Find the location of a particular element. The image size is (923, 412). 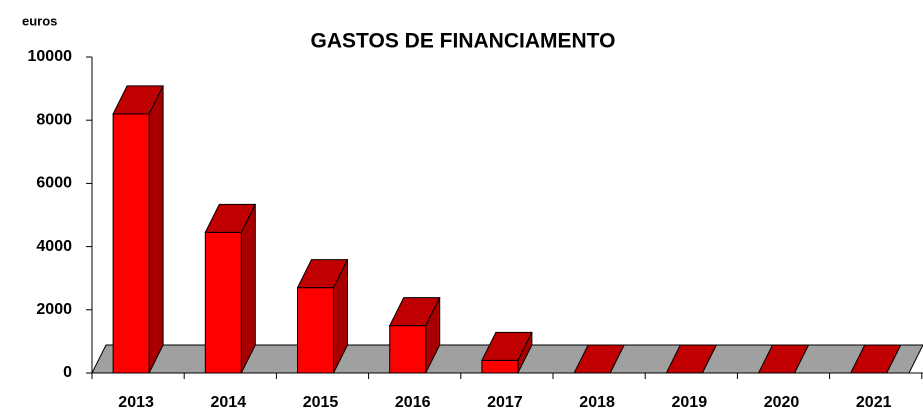

y-tick-label: 0 is located at coordinates (67, 372).